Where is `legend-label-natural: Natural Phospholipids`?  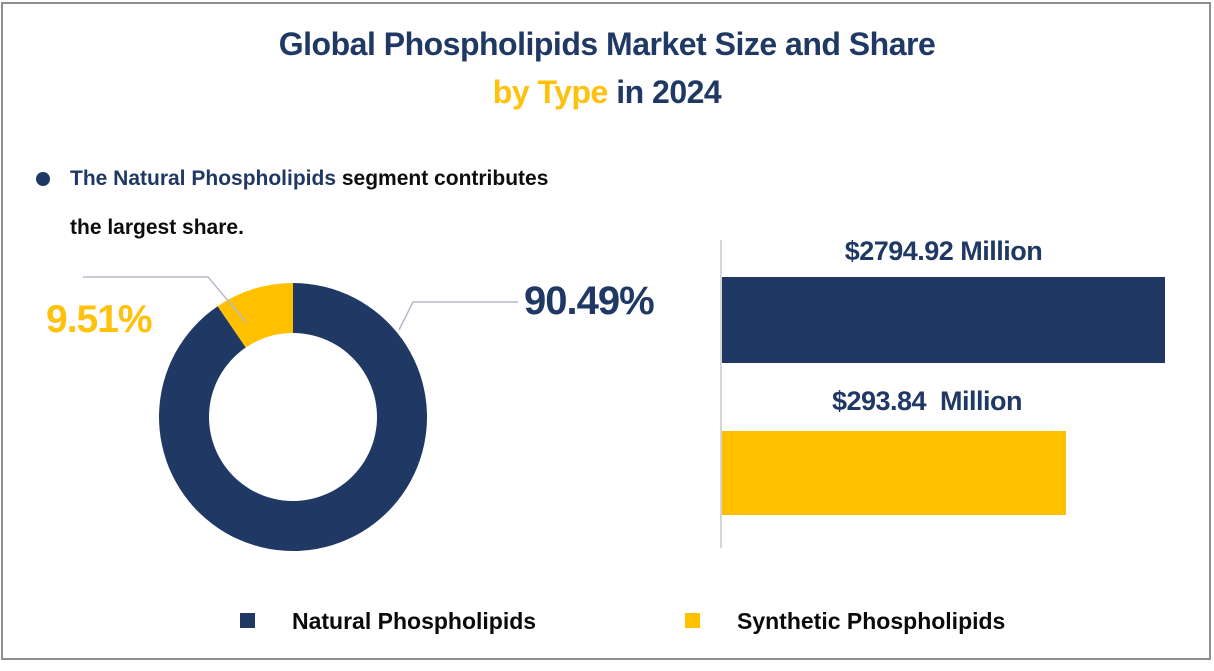 legend-label-natural: Natural Phospholipids is located at coordinates (414, 621).